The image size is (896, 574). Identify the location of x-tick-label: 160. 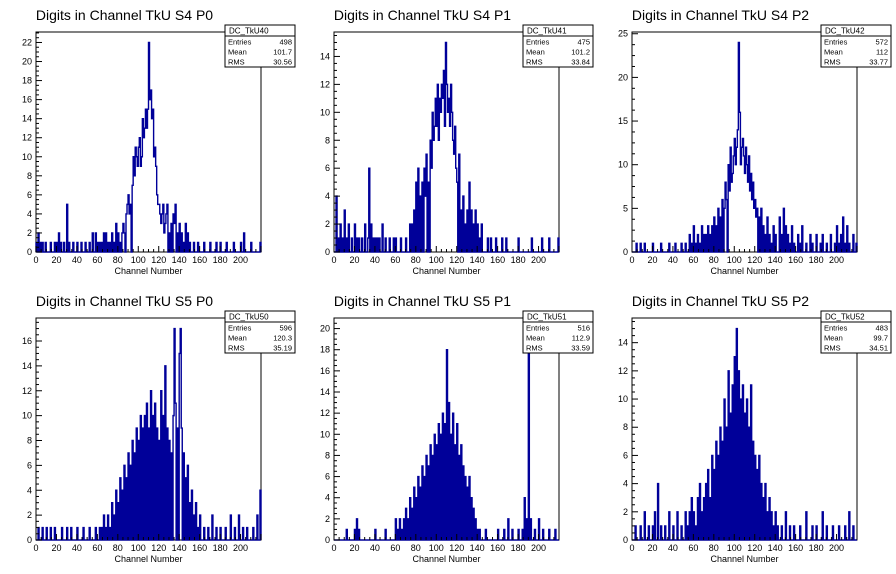
(497, 548).